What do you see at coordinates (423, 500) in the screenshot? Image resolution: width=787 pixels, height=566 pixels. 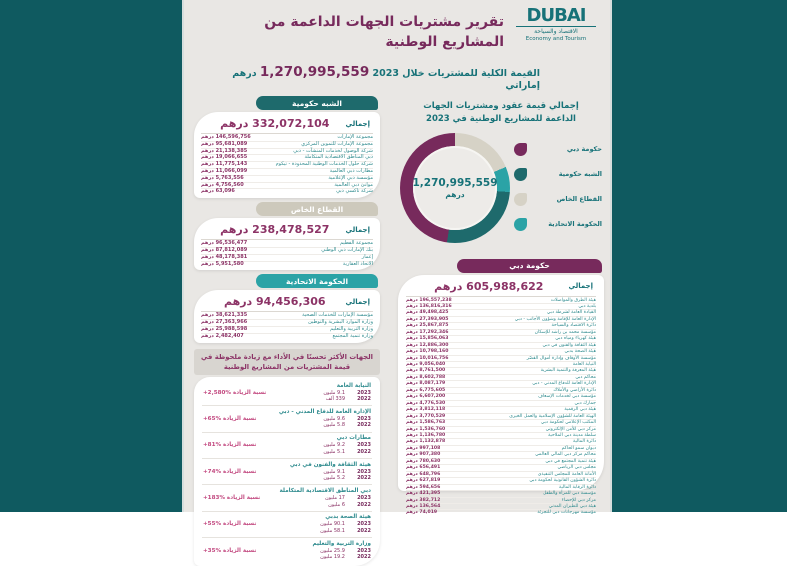 I see `entity-value: 382,712 درهم` at bounding box center [423, 500].